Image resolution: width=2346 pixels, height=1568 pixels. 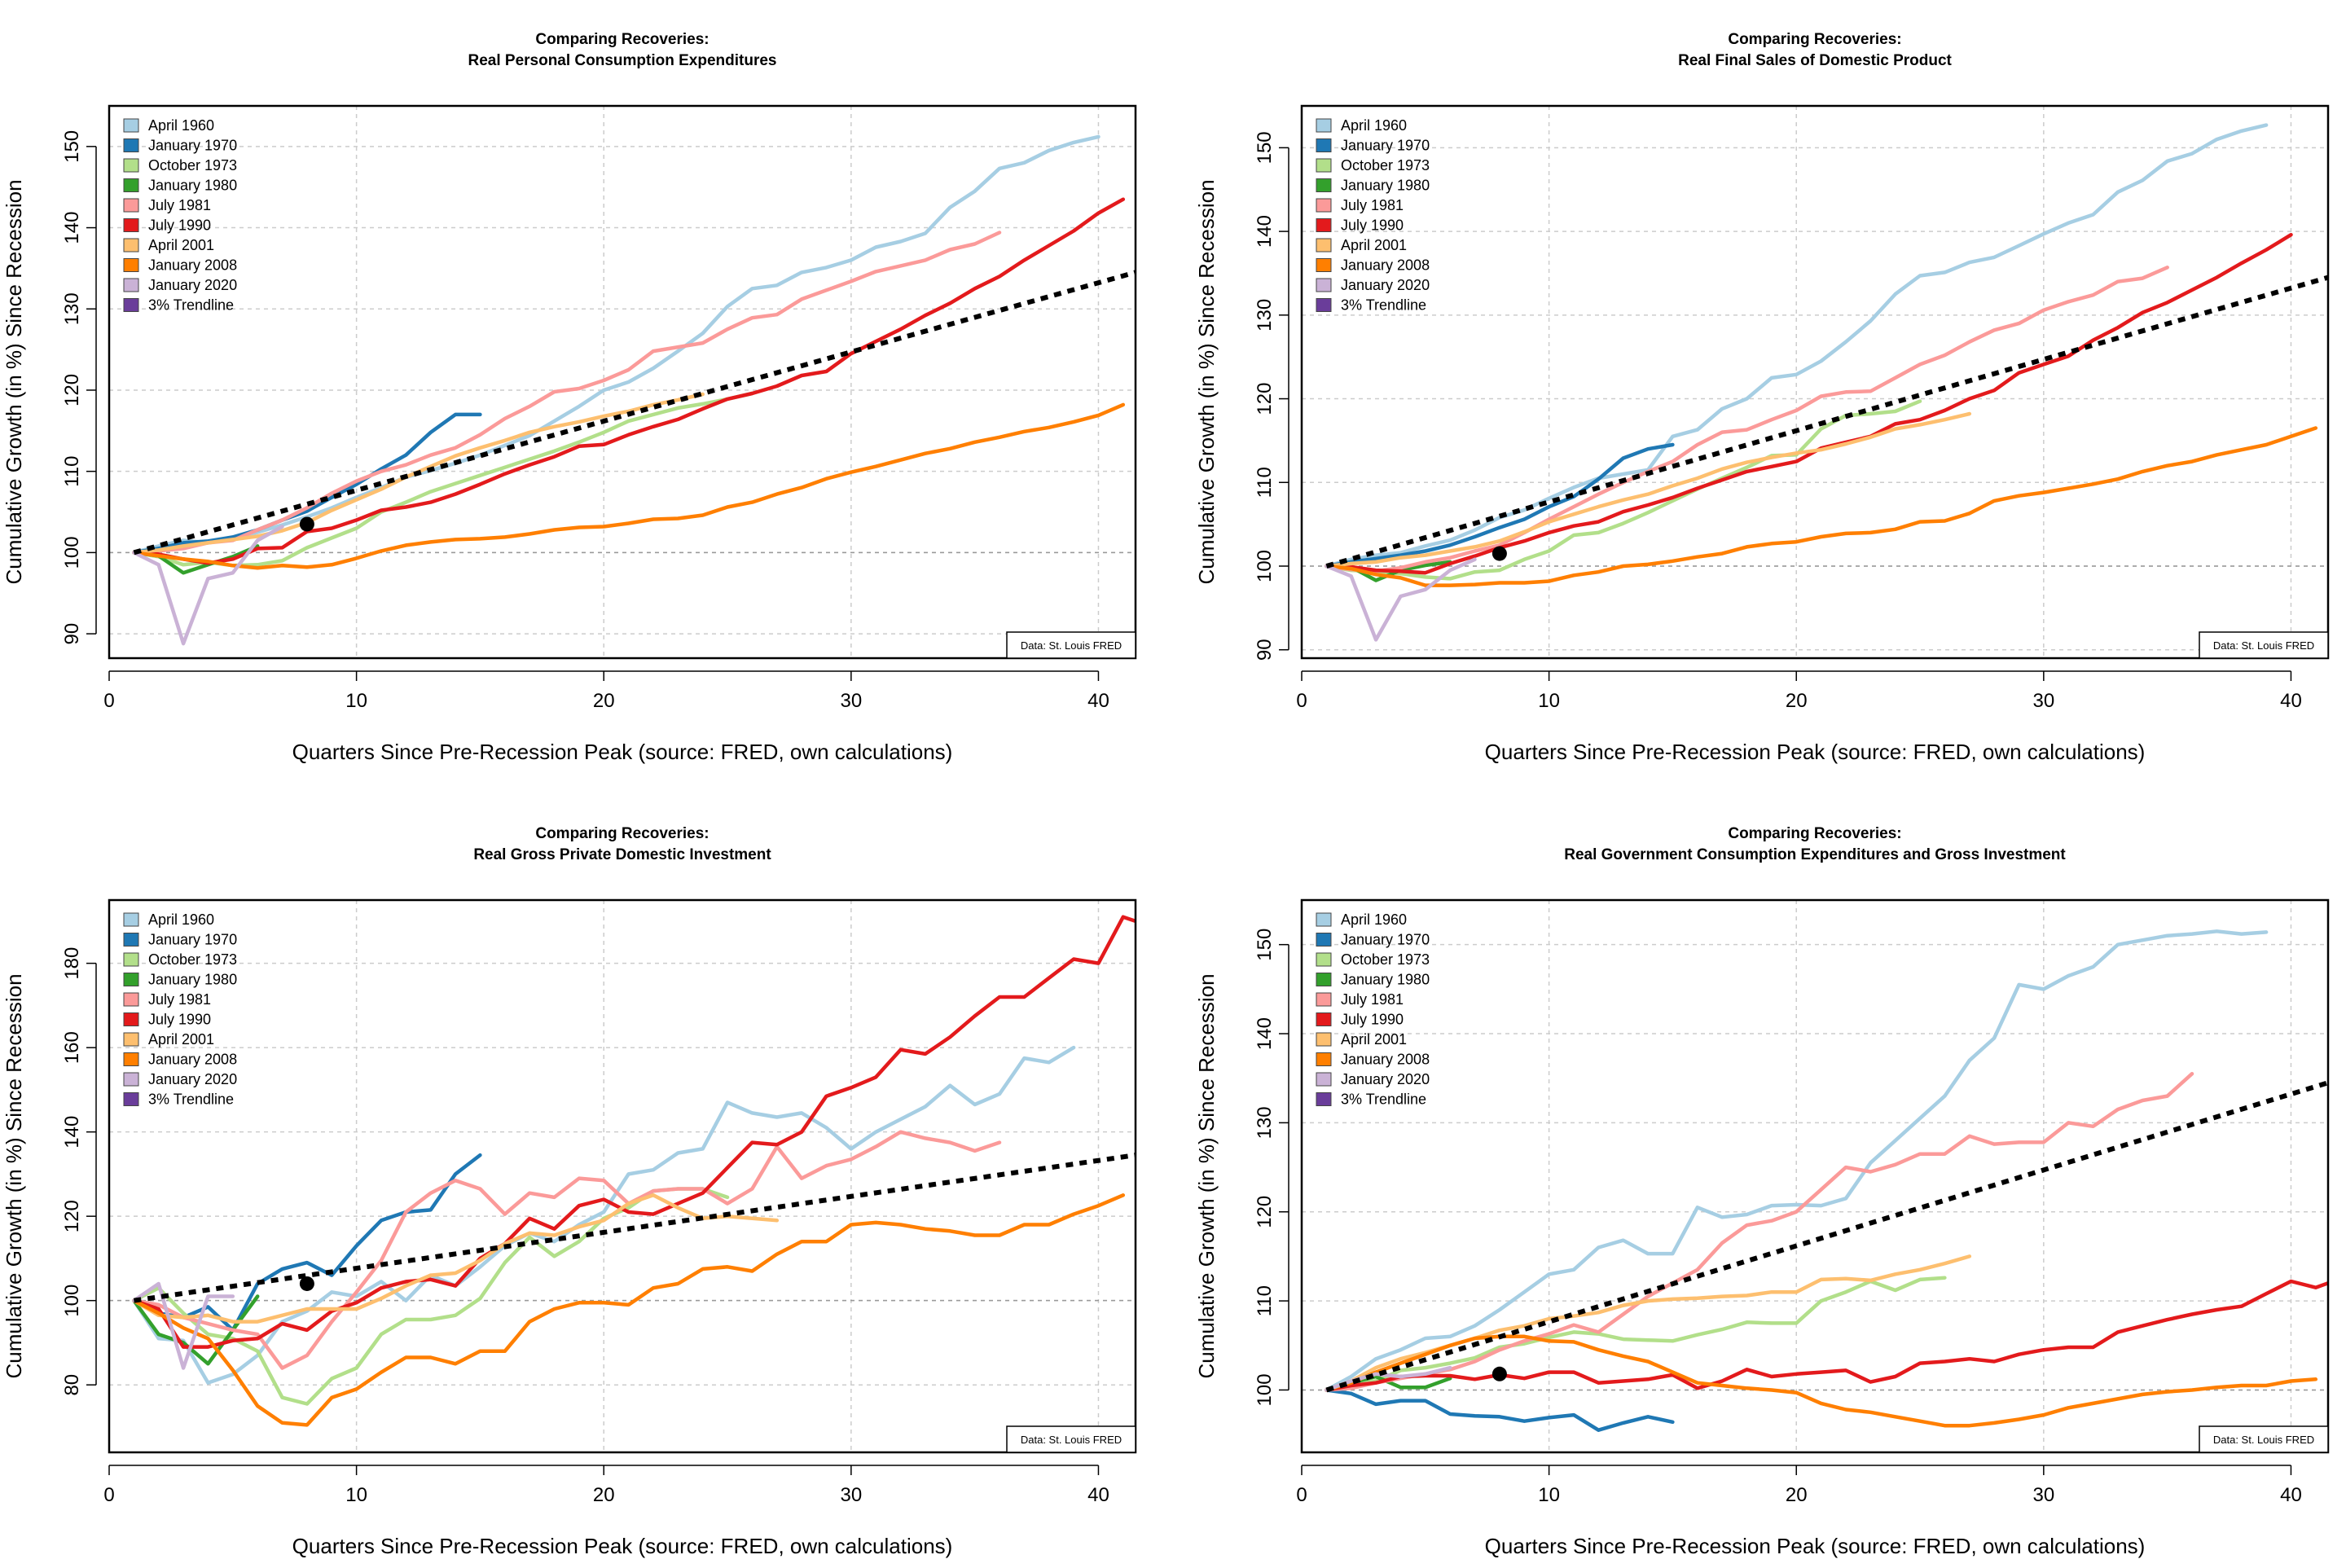 I want to click on series-line-january-1970, so click(x=1500, y=1410).